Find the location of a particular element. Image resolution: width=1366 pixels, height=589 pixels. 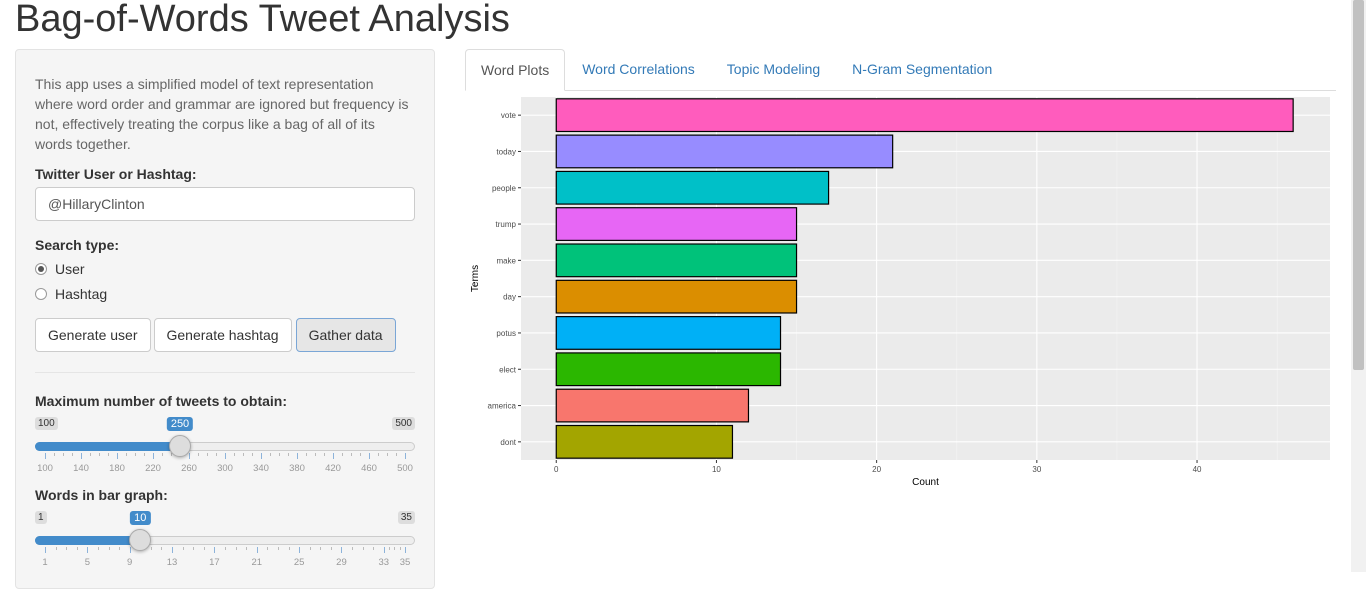

slider-value: 10 is located at coordinates (140, 518).